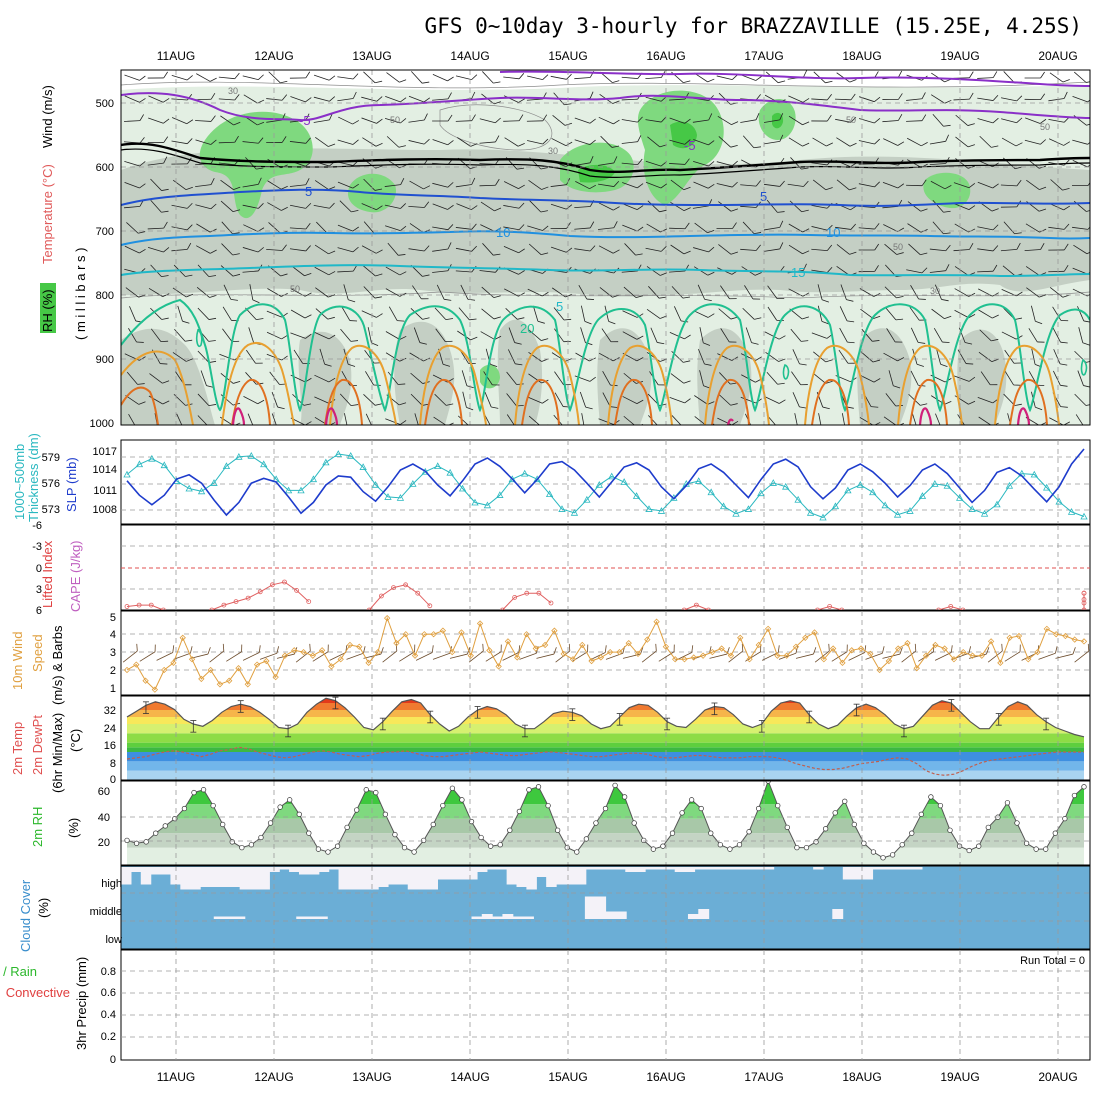 This screenshot has height=1100, width=1100. Describe the element at coordinates (39, 569) in the screenshot. I see `li-tick-label: 0` at that location.